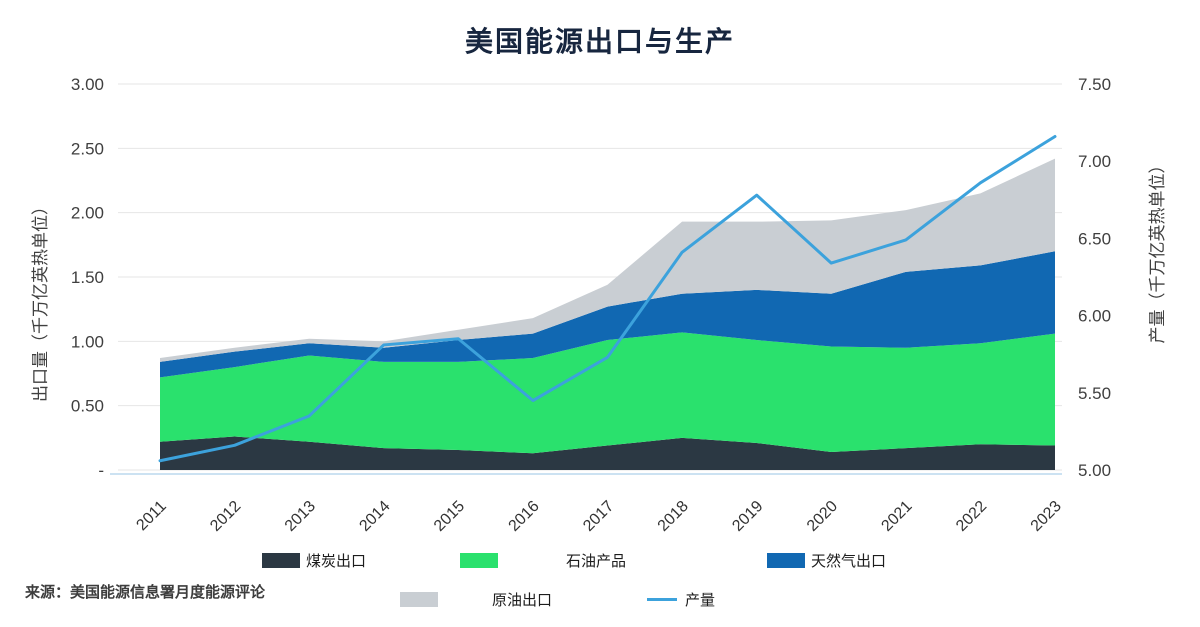 The width and height of the screenshot is (1200, 627). I want to click on x-axis-label: 2018, so click(673, 516).